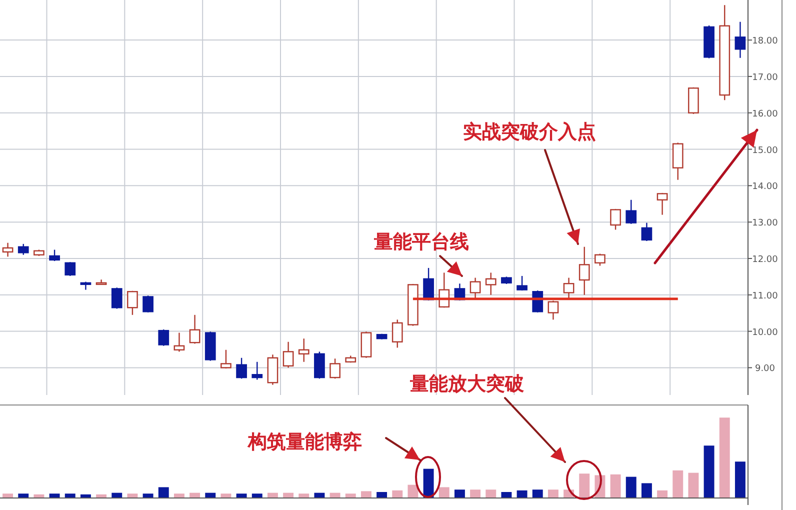 This screenshot has height=510, width=796. Describe the element at coordinates (765, 369) in the screenshot. I see `y-tick-label: 9.00` at that location.